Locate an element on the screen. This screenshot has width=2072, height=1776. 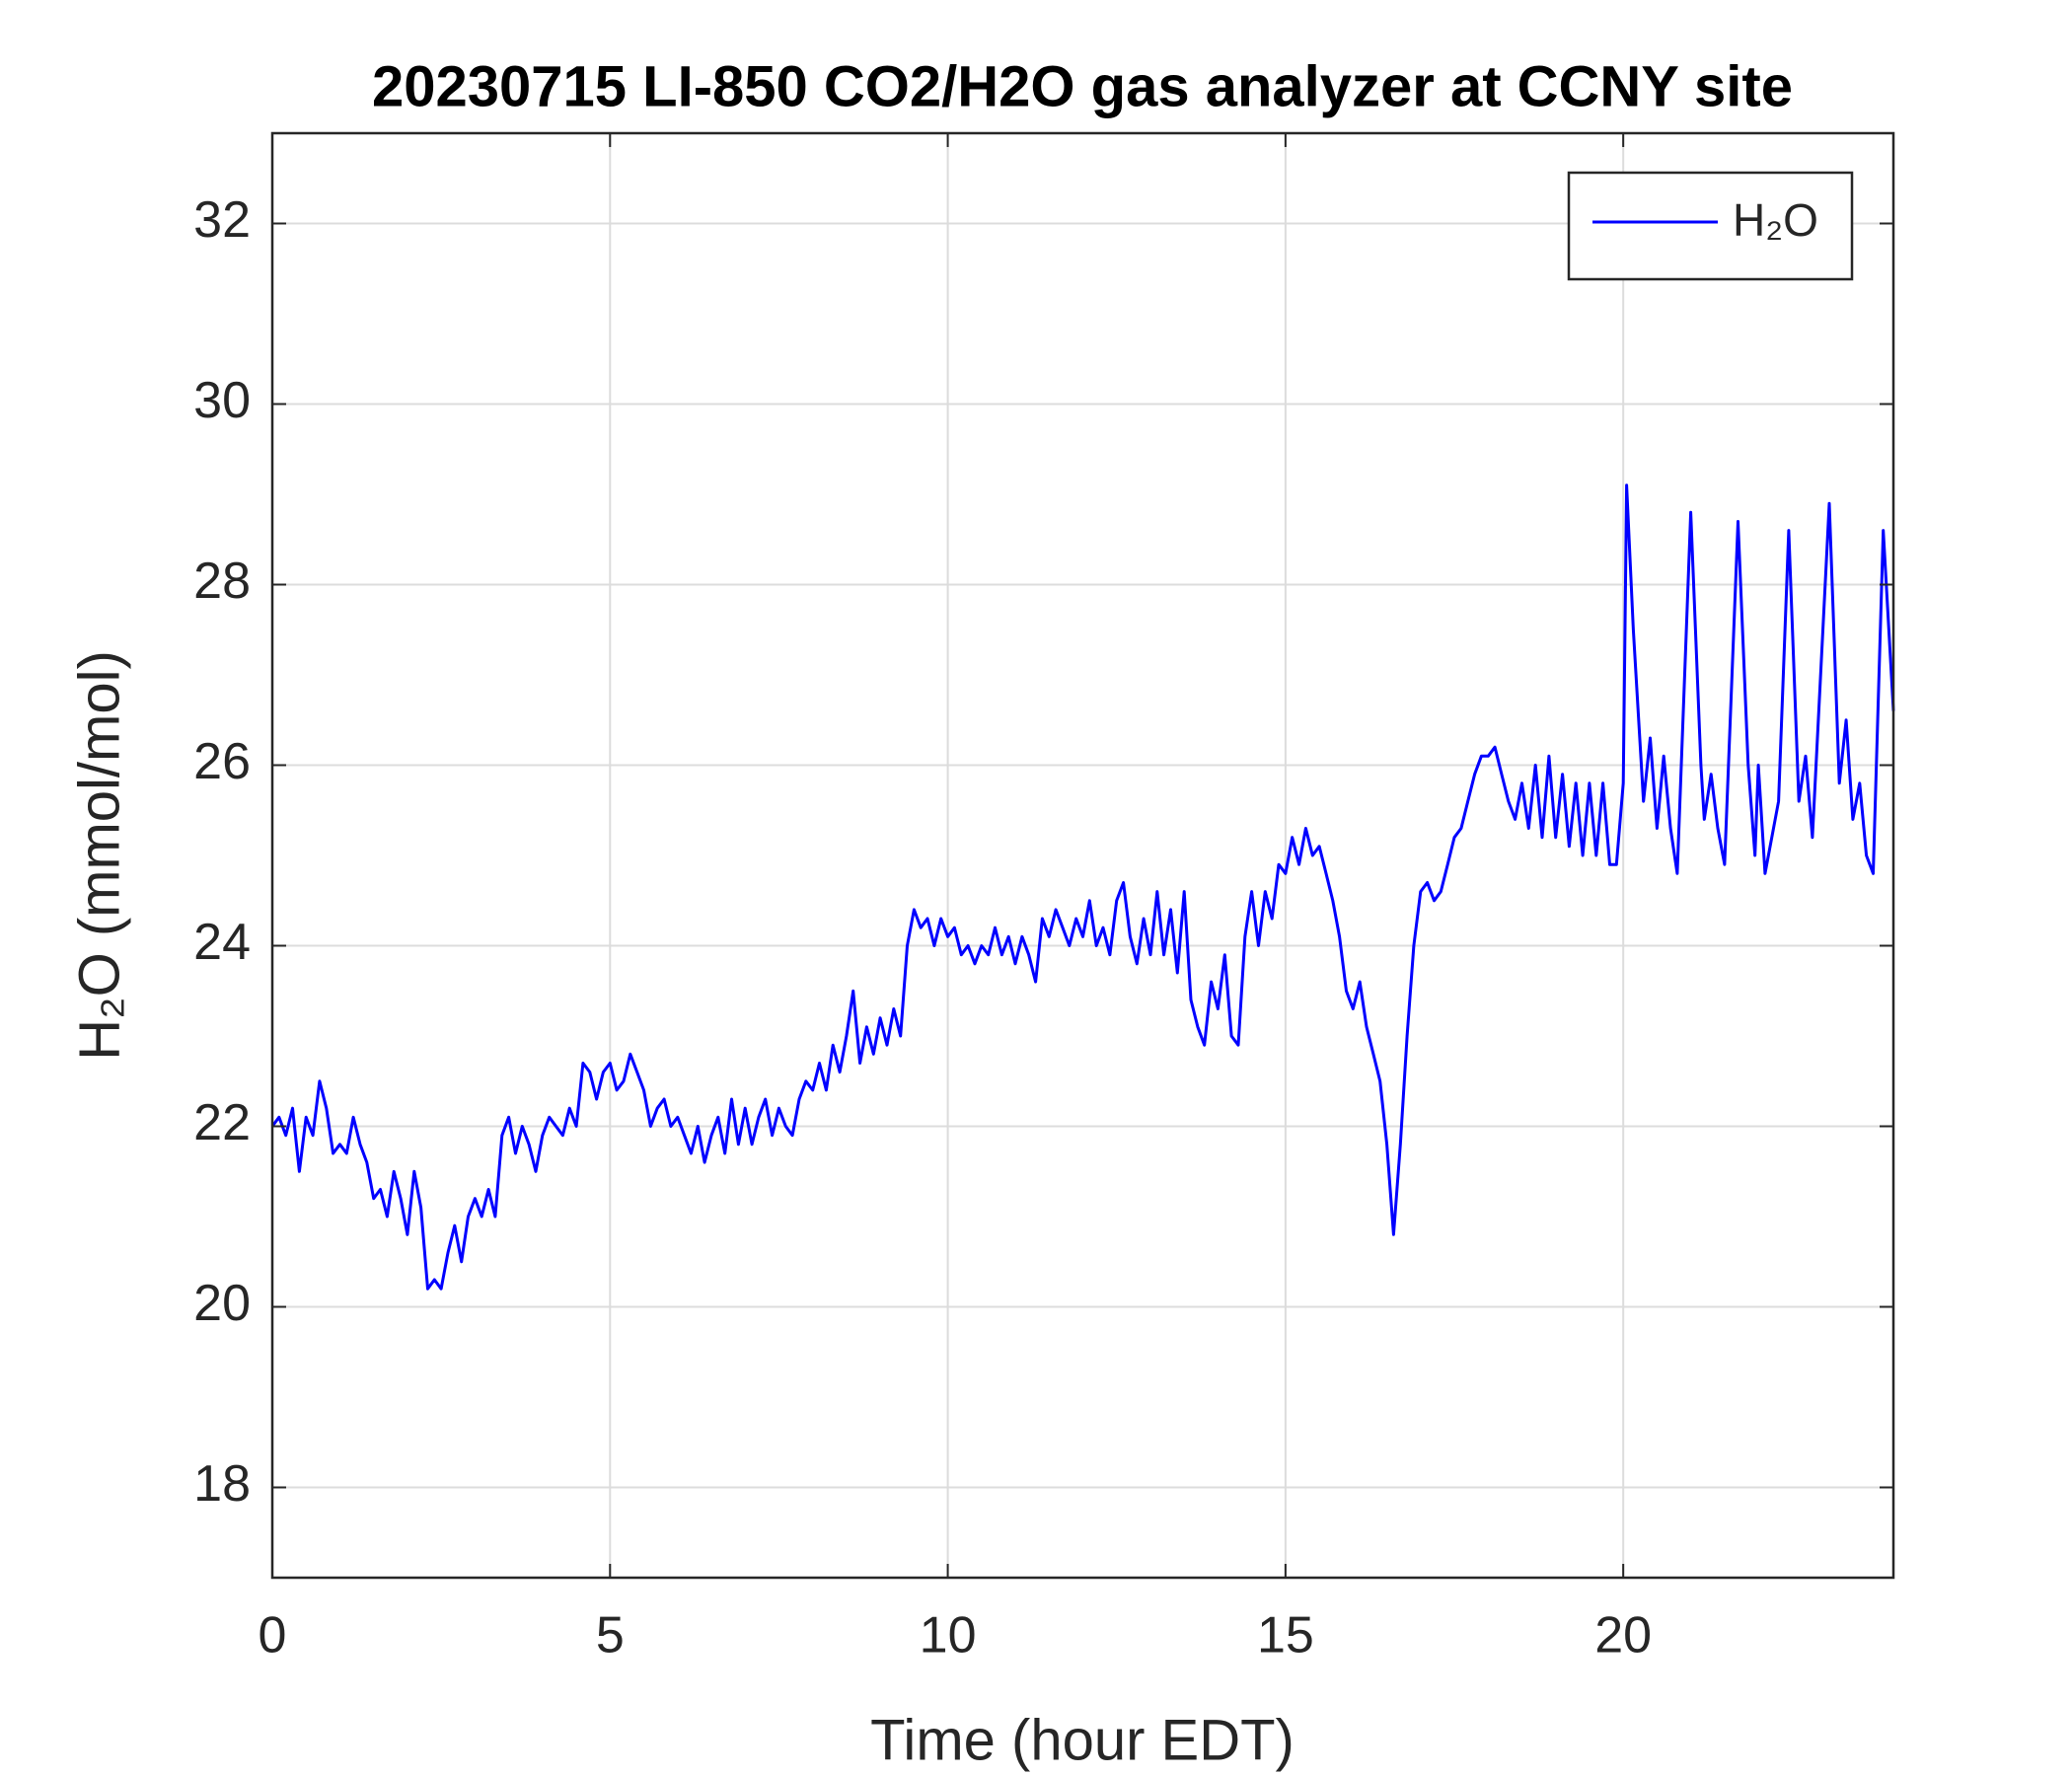
x-tick-label: 20 is located at coordinates (1623, 1636).